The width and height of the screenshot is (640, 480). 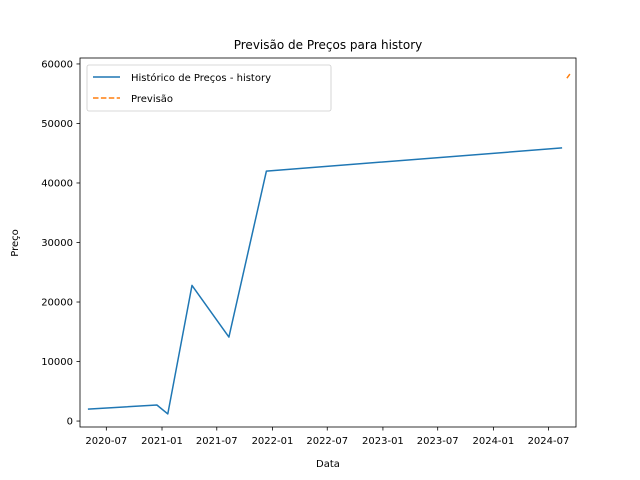 I want to click on y-axis-ticks: 0 10000 20000 30000 40000 50000 60000, so click(x=60, y=243).